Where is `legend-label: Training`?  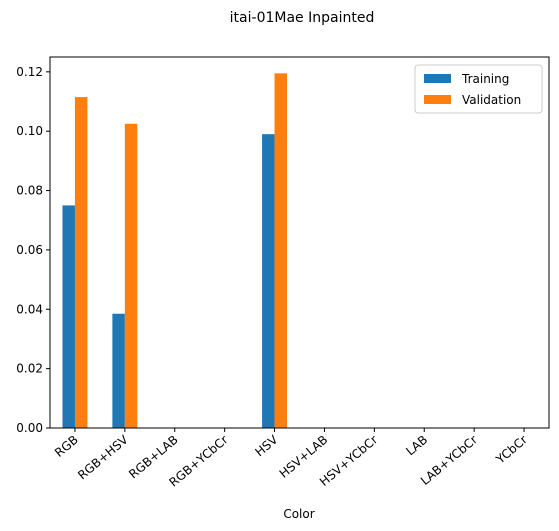 legend-label: Training is located at coordinates (485, 79).